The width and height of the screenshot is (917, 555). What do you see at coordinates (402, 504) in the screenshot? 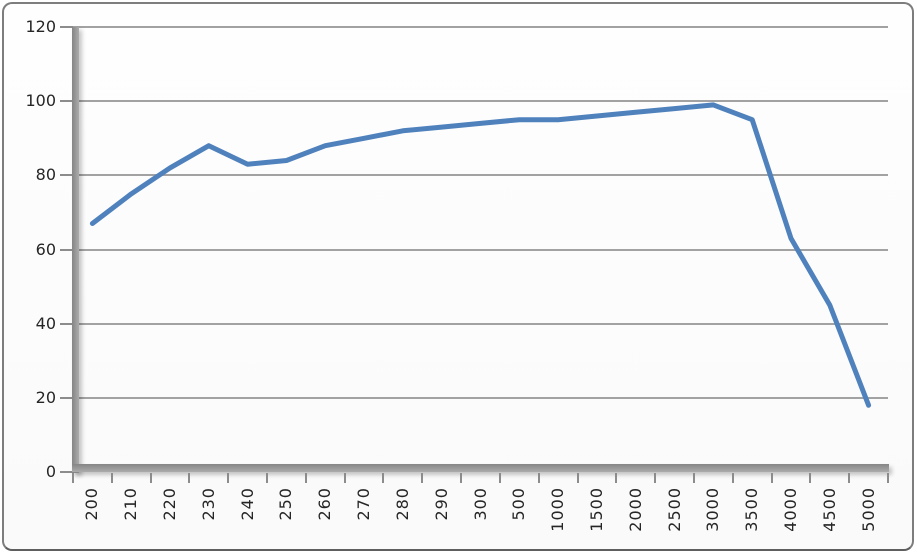
I see `x-axis-label: 280` at bounding box center [402, 504].